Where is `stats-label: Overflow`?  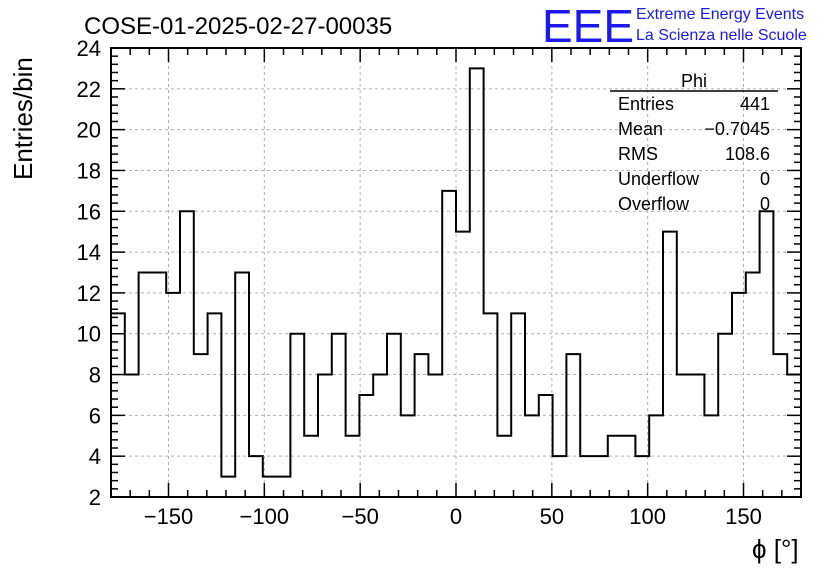
stats-label: Overflow is located at coordinates (654, 204).